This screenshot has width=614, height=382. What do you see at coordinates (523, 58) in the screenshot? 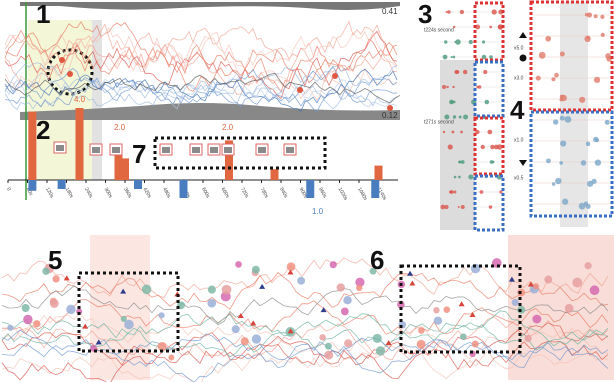
I see `axis-icon` at bounding box center [523, 58].